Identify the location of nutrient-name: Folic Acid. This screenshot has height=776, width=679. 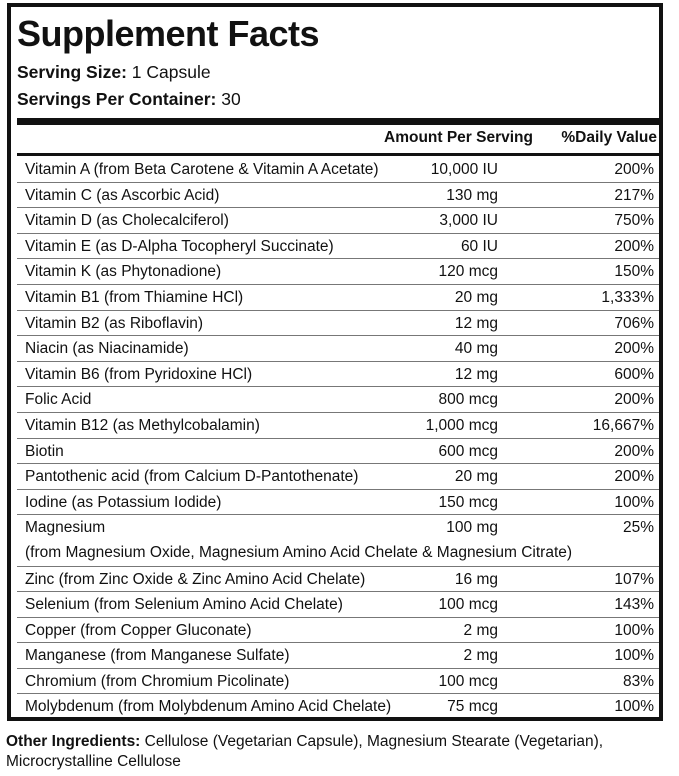
(58, 400).